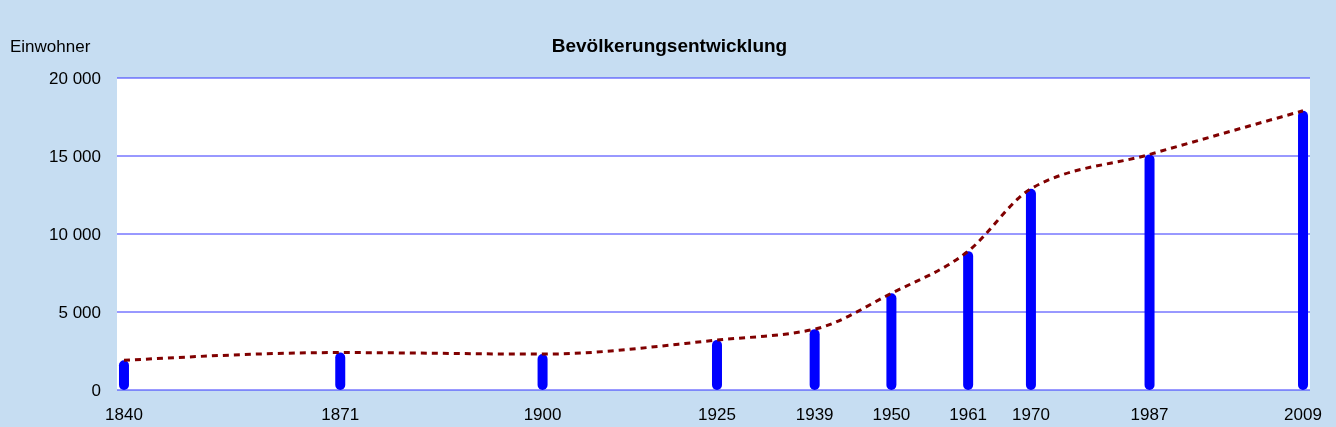  I want to click on y-axis-title: Einwohner, so click(50, 46).